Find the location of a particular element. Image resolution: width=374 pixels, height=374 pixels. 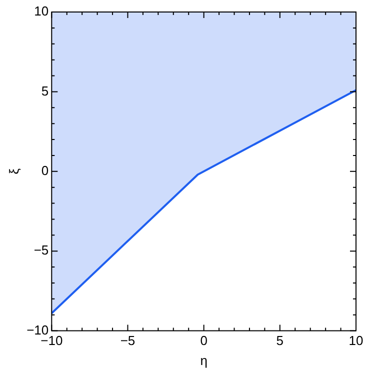

y-tick-label: −5 is located at coordinates (41, 250).